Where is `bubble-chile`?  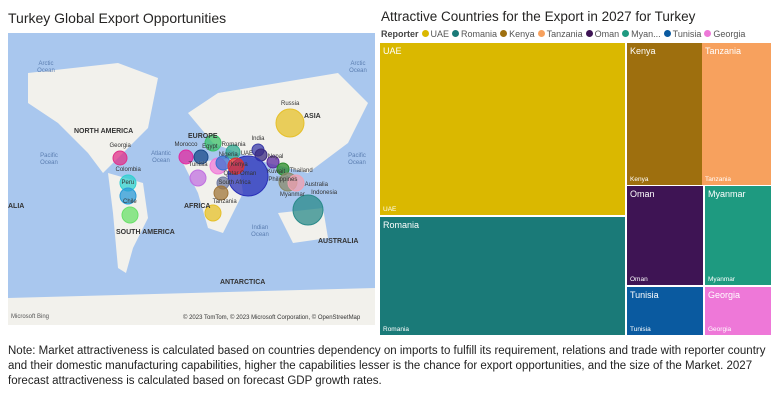 bubble-chile is located at coordinates (130, 215).